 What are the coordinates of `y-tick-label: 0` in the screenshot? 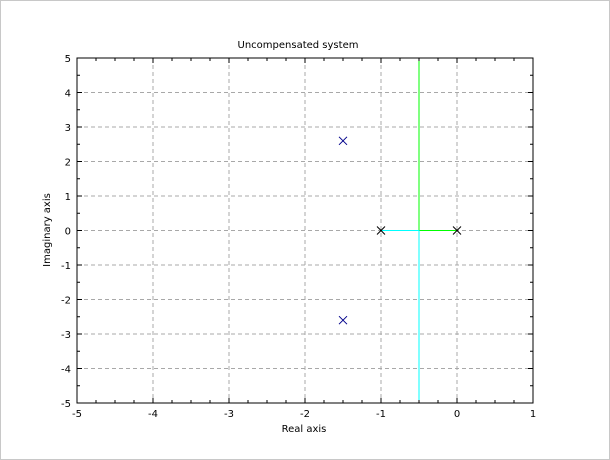 It's located at (68, 232).